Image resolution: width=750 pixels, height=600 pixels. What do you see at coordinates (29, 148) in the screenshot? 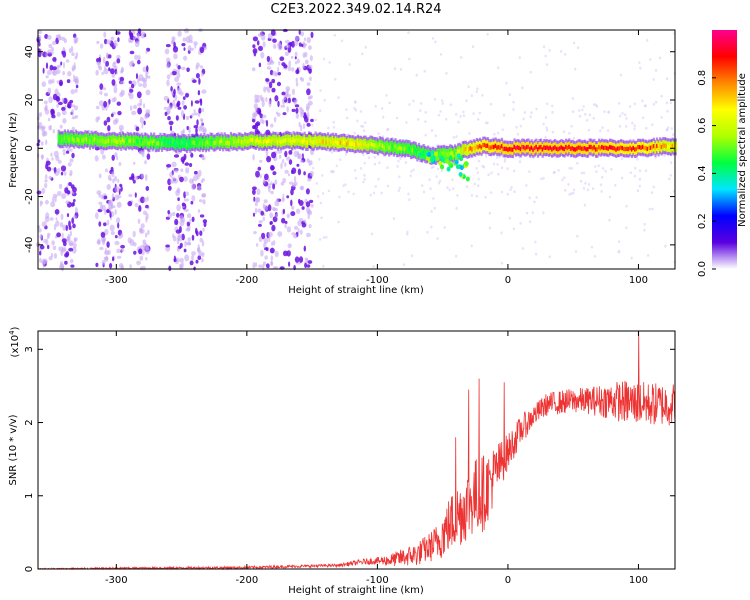
I see `y-tick-label: 0` at bounding box center [29, 148].